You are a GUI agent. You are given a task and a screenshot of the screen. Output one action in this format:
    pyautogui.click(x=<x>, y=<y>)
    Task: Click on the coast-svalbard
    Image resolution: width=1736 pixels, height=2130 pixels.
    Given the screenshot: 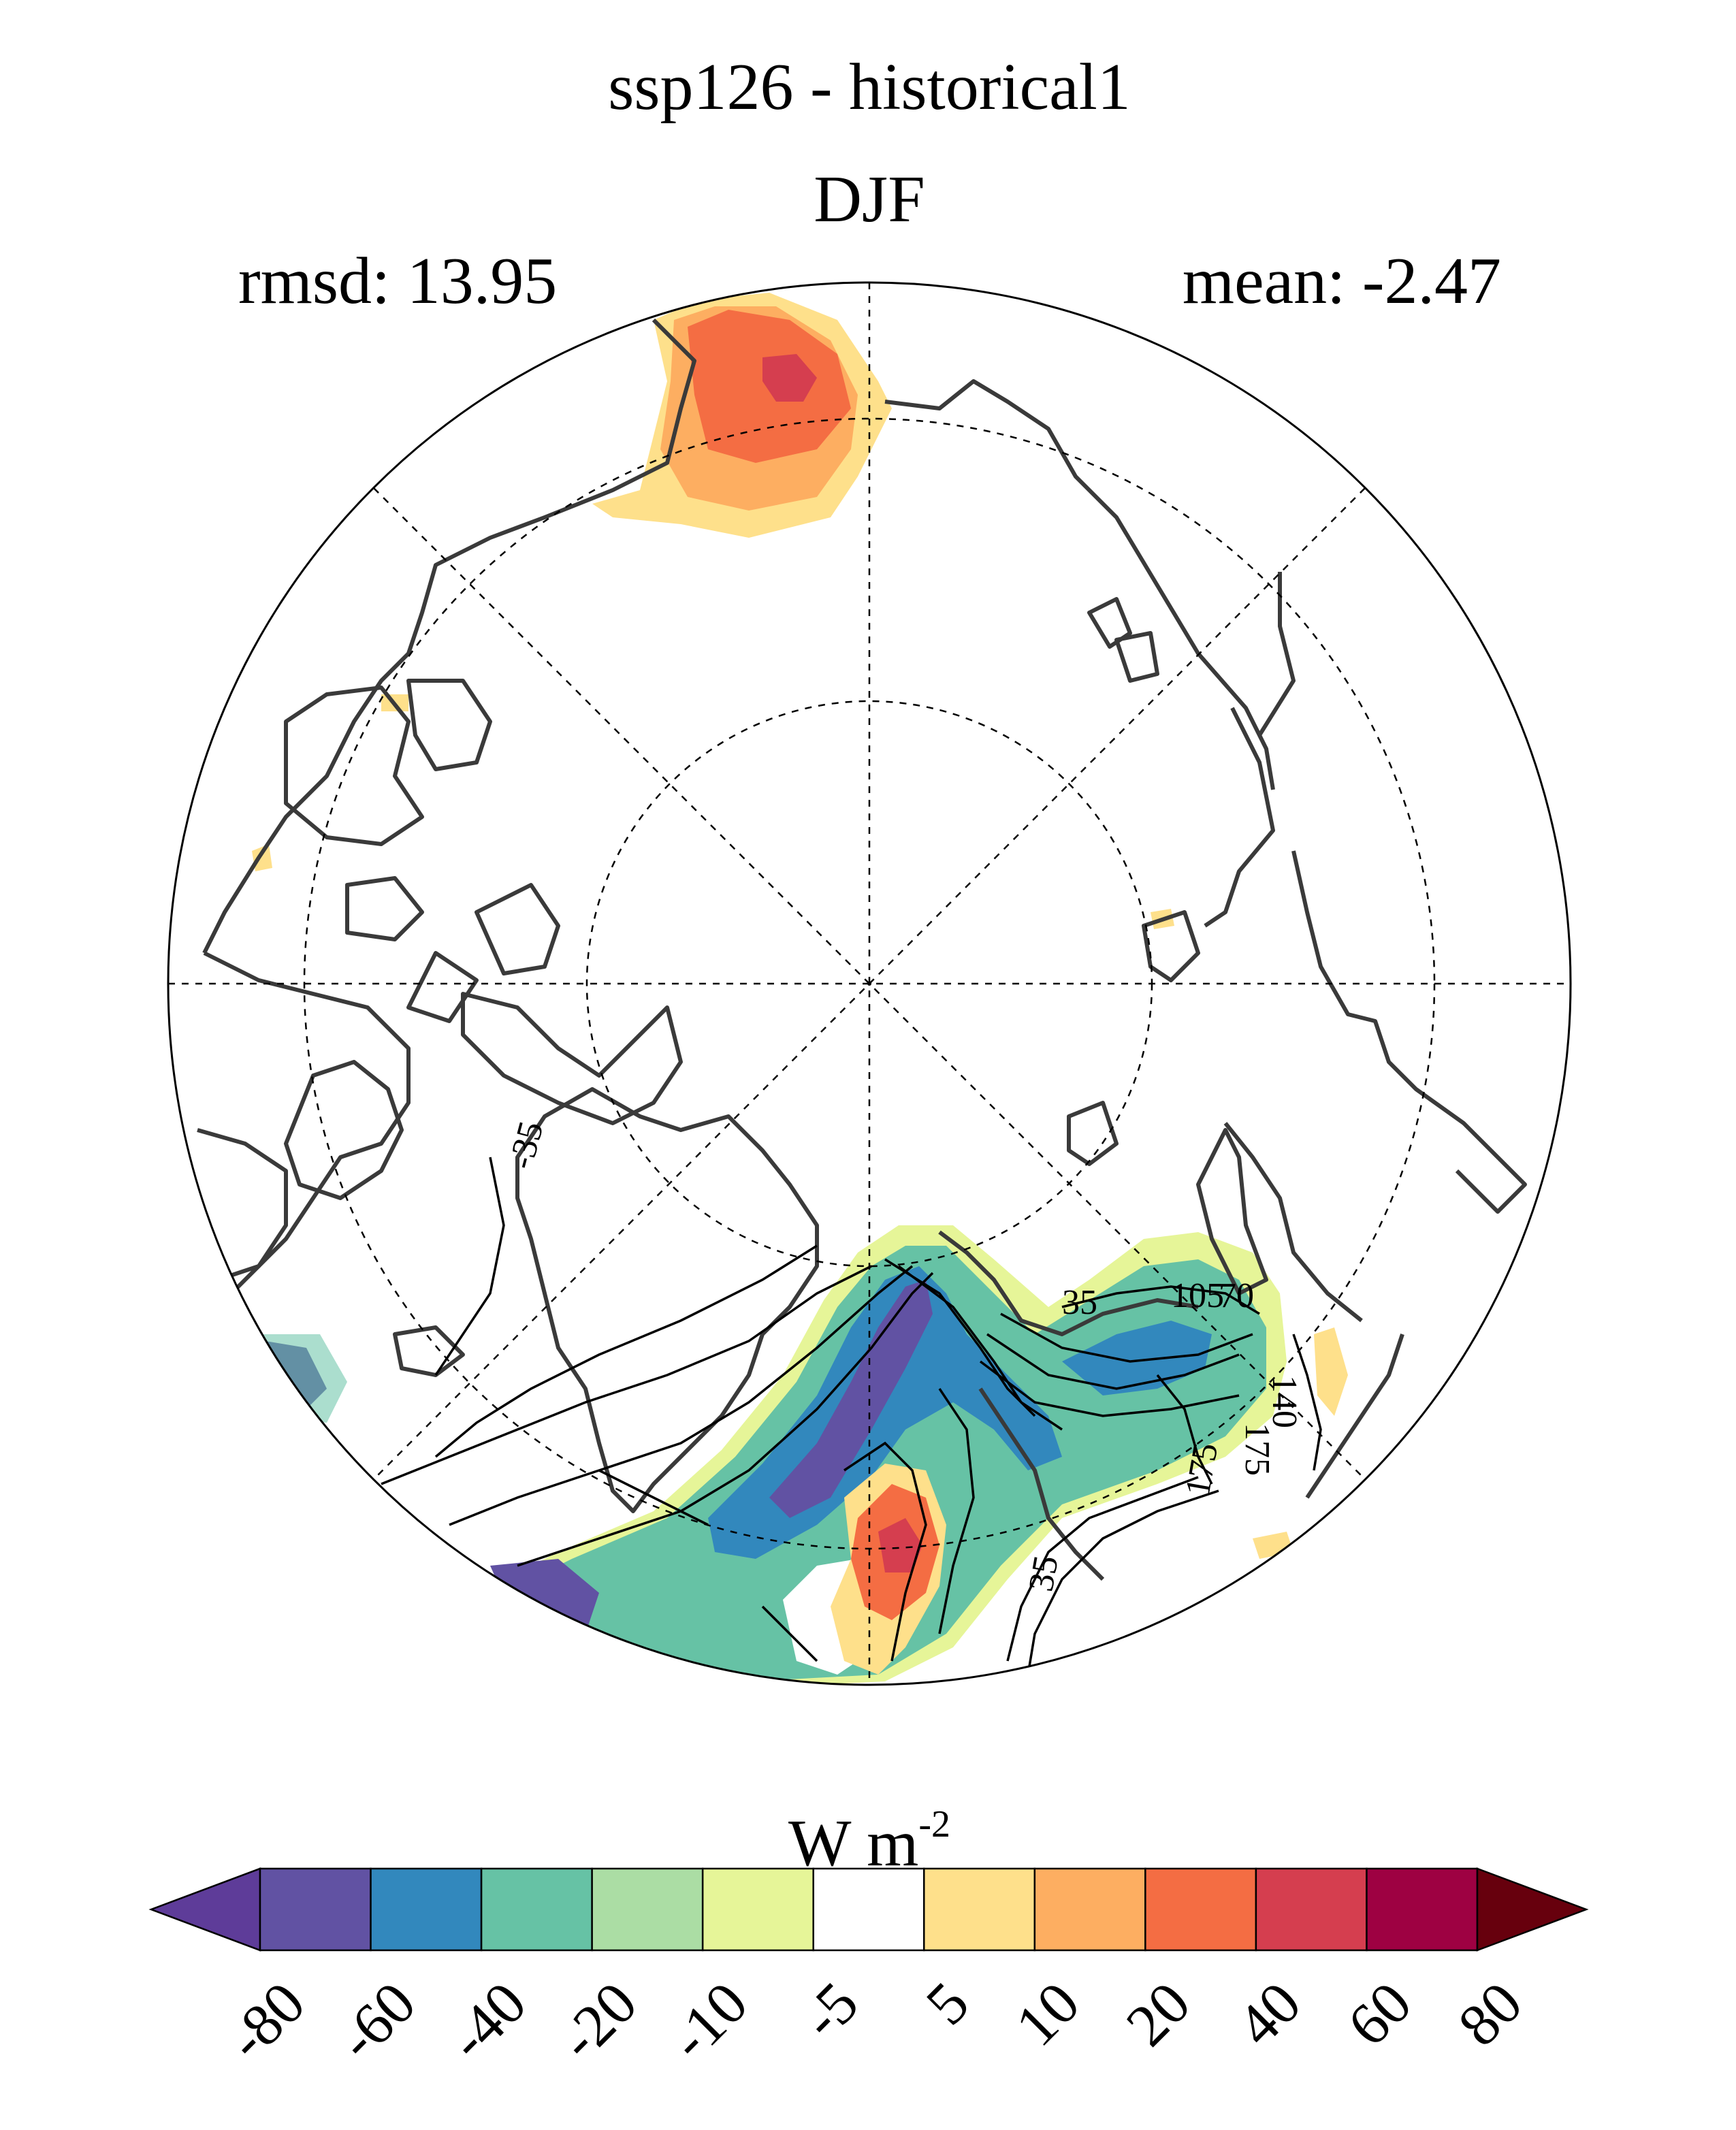 What is the action you would take?
    pyautogui.click(x=1093, y=1133)
    